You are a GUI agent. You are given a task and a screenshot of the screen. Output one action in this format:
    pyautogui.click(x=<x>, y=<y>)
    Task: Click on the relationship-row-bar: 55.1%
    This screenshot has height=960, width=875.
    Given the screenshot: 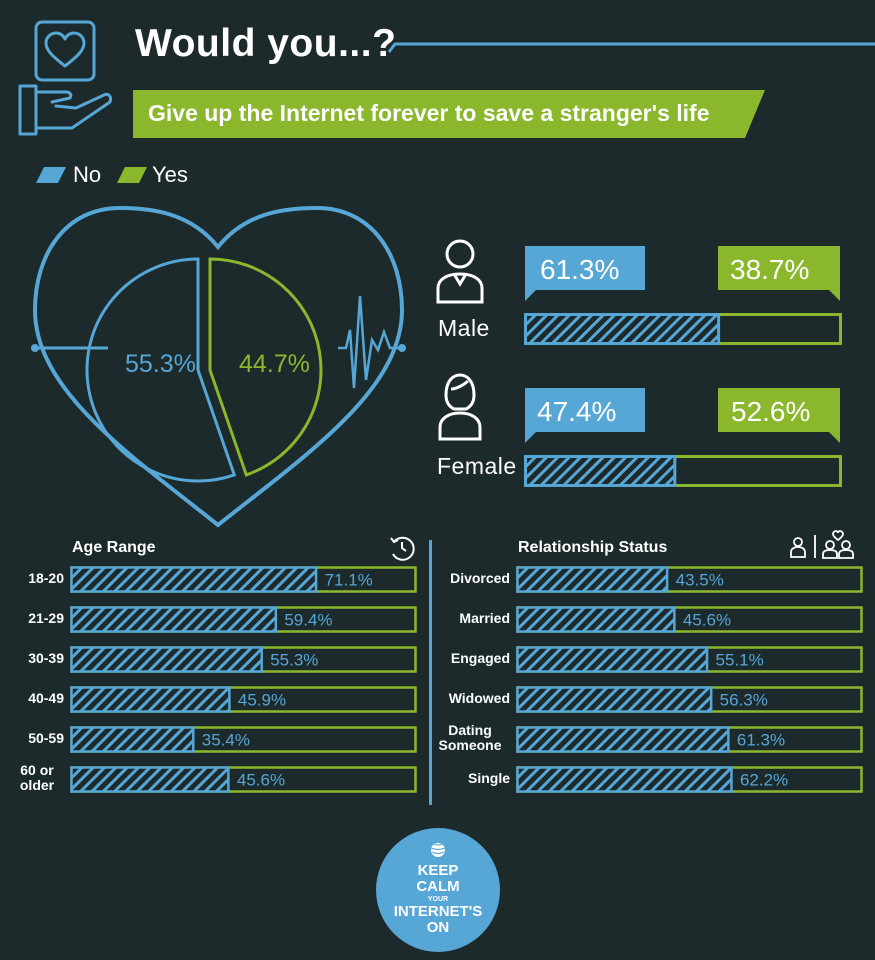 What is the action you would take?
    pyautogui.click(x=689, y=659)
    